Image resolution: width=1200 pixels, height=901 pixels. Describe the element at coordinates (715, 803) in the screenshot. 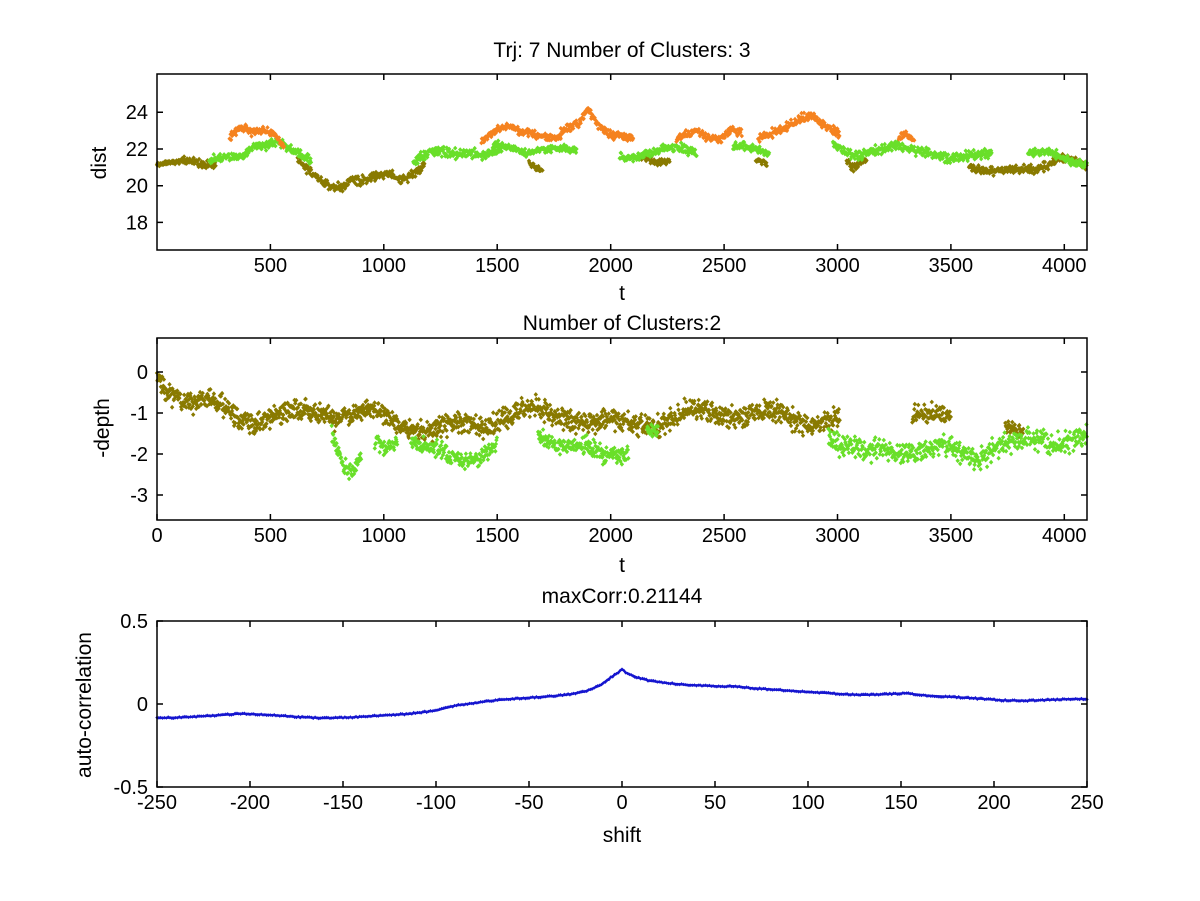

I see `x-tick-label: 50` at that location.